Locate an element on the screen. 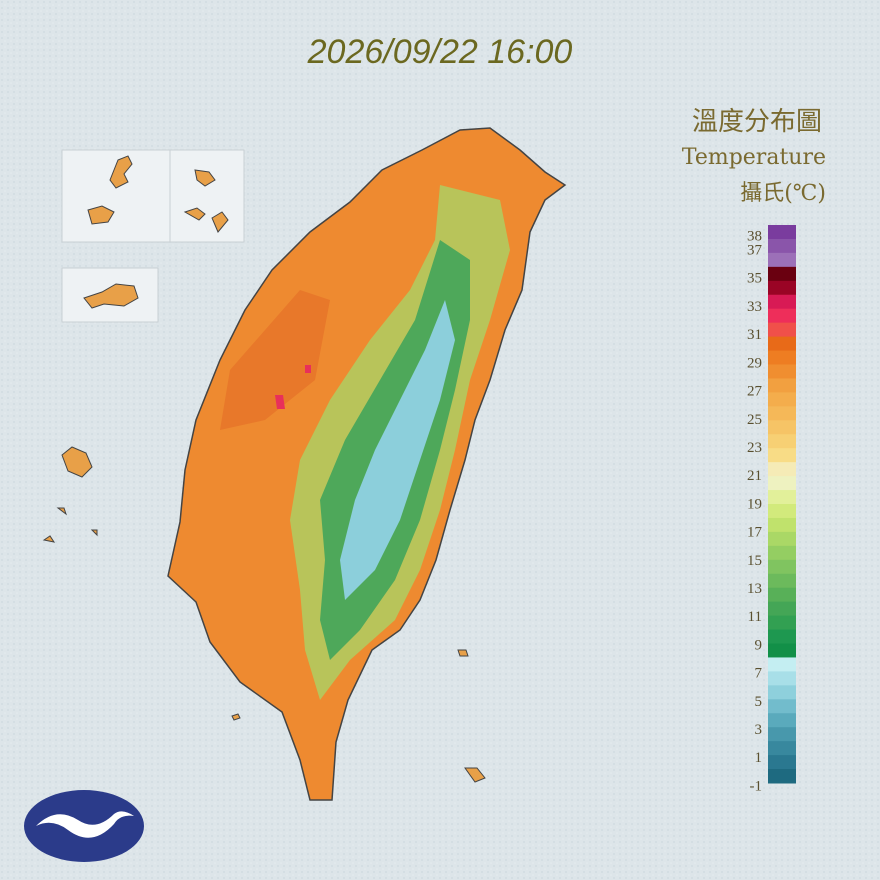 The image size is (880, 880). scale-tick-label: 35 is located at coordinates (754, 279).